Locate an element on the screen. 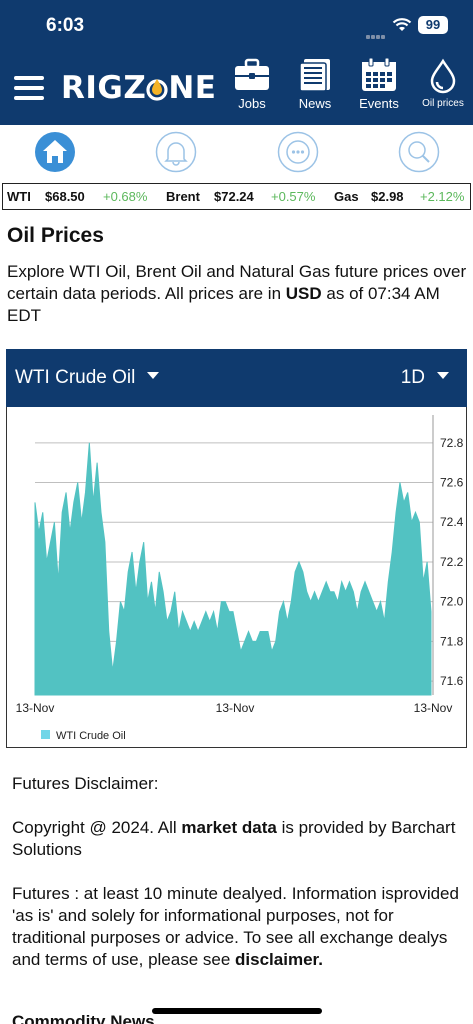  disclaimer-link: disclaimer. is located at coordinates (279, 959).